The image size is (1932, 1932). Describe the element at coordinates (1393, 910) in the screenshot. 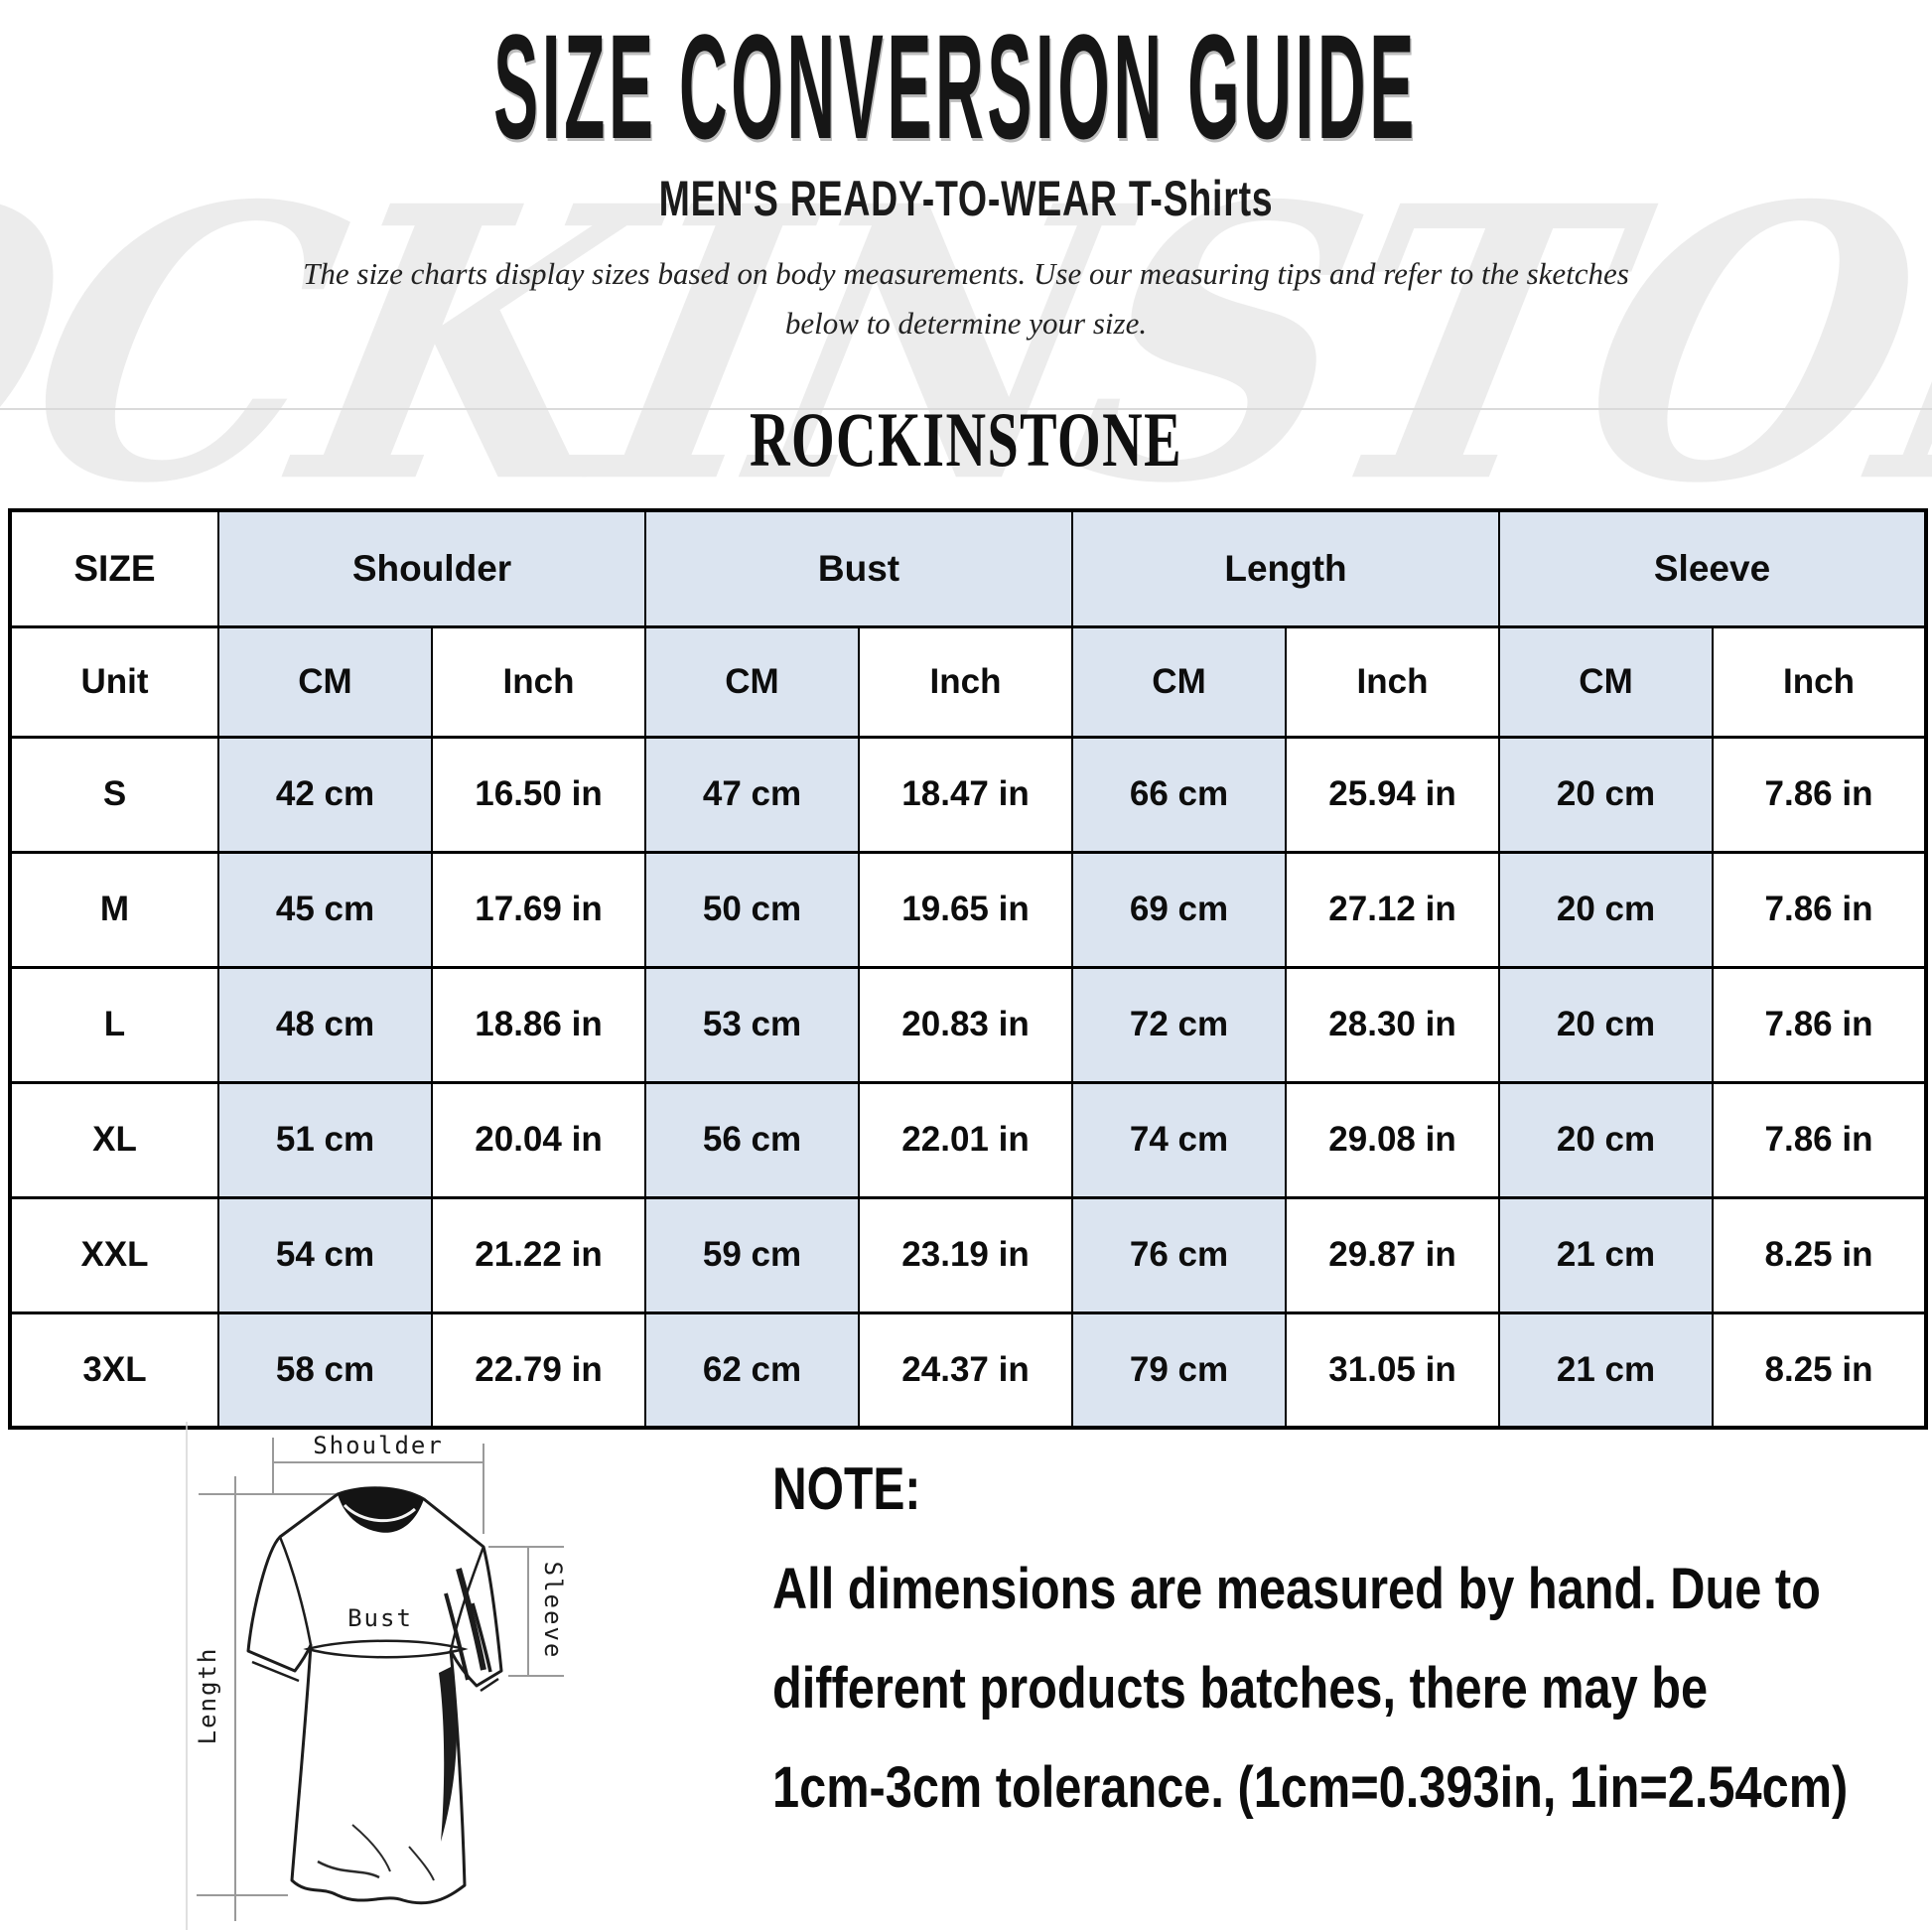

I see `table-cell: 27.12 in` at that location.